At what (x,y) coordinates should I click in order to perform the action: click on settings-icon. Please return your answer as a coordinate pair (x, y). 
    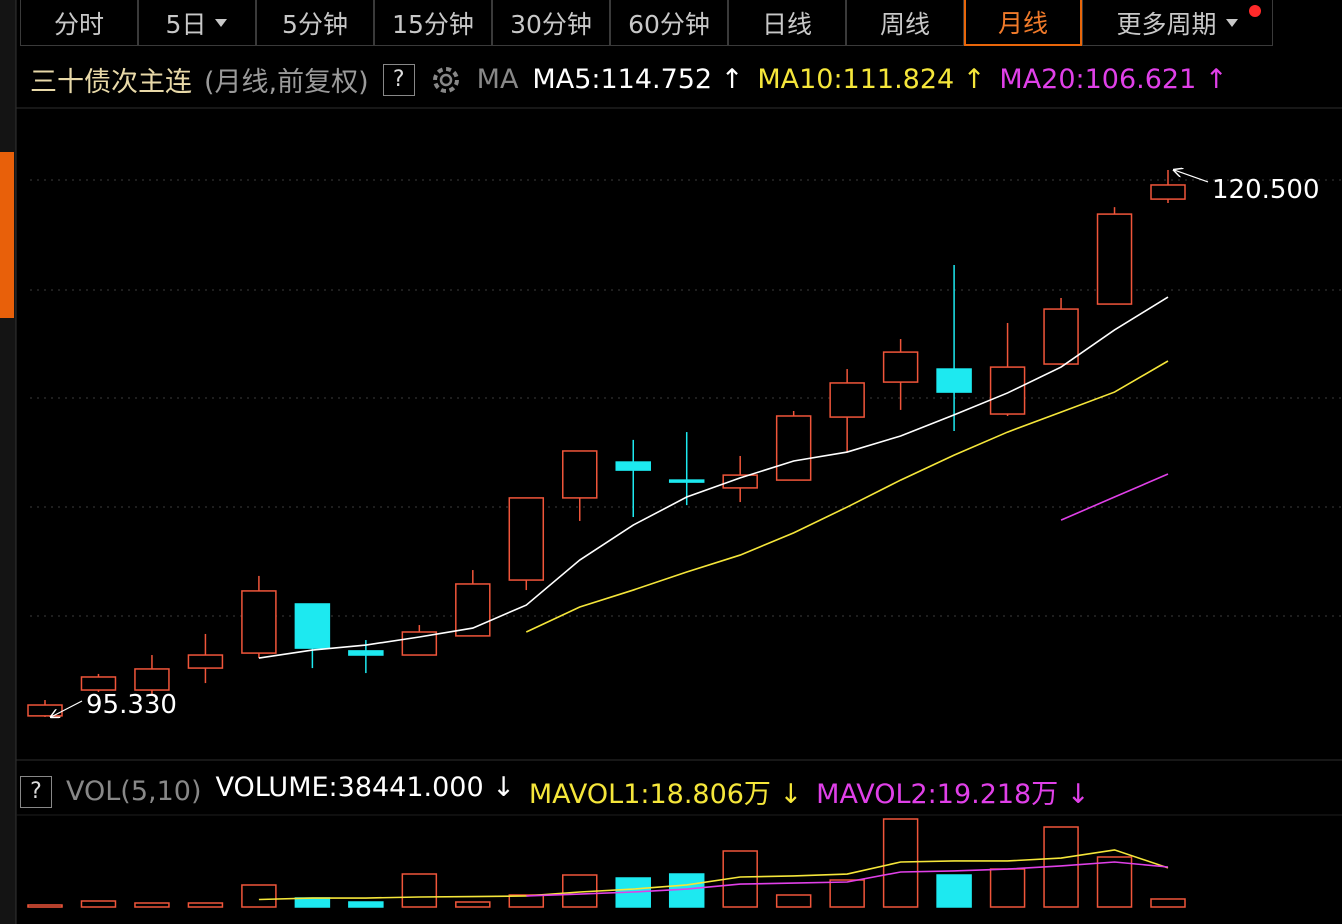
    Looking at the image, I should click on (446, 80).